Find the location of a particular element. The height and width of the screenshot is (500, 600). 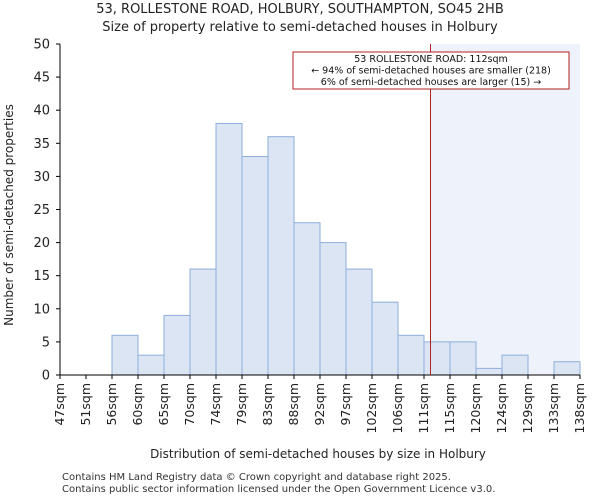

y-tick-label: 20 is located at coordinates (41, 243).